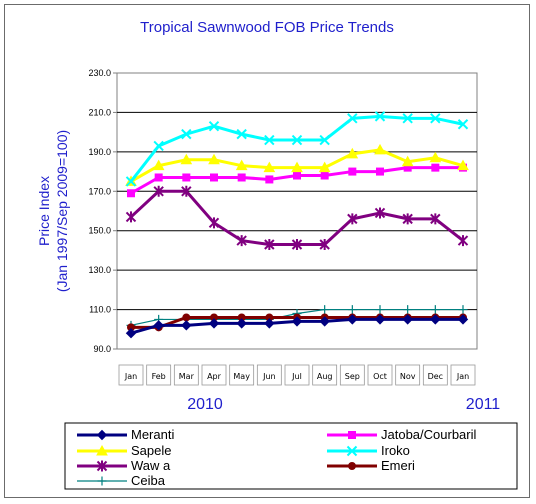 The width and height of the screenshot is (536, 504). Describe the element at coordinates (267, 27) in the screenshot. I see `chart-title: Tropical Sawnwood FOB Price Trends` at that location.